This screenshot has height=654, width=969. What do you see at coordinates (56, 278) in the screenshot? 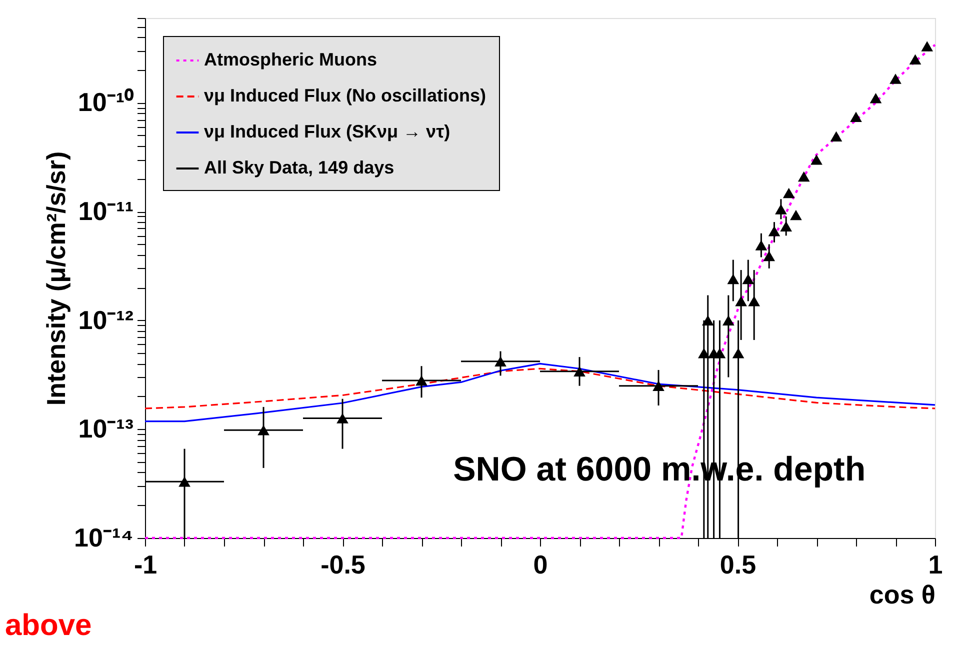
I see `y-axis-title: Intensity (μ/cm²/s/sr)` at bounding box center [56, 278].